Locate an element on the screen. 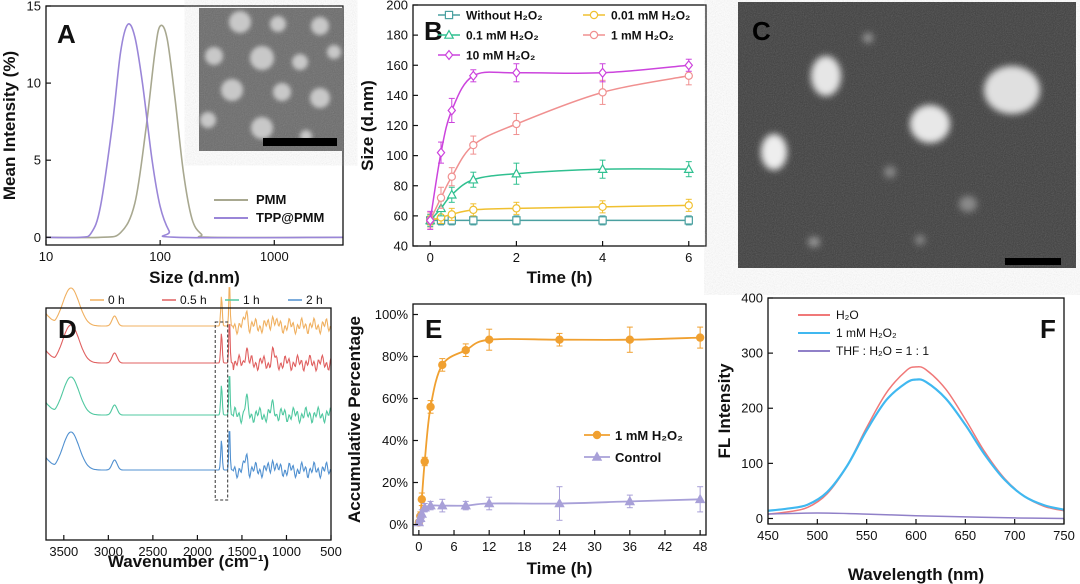 The image size is (1080, 584). series-line-pmm is located at coordinates (194, 131).